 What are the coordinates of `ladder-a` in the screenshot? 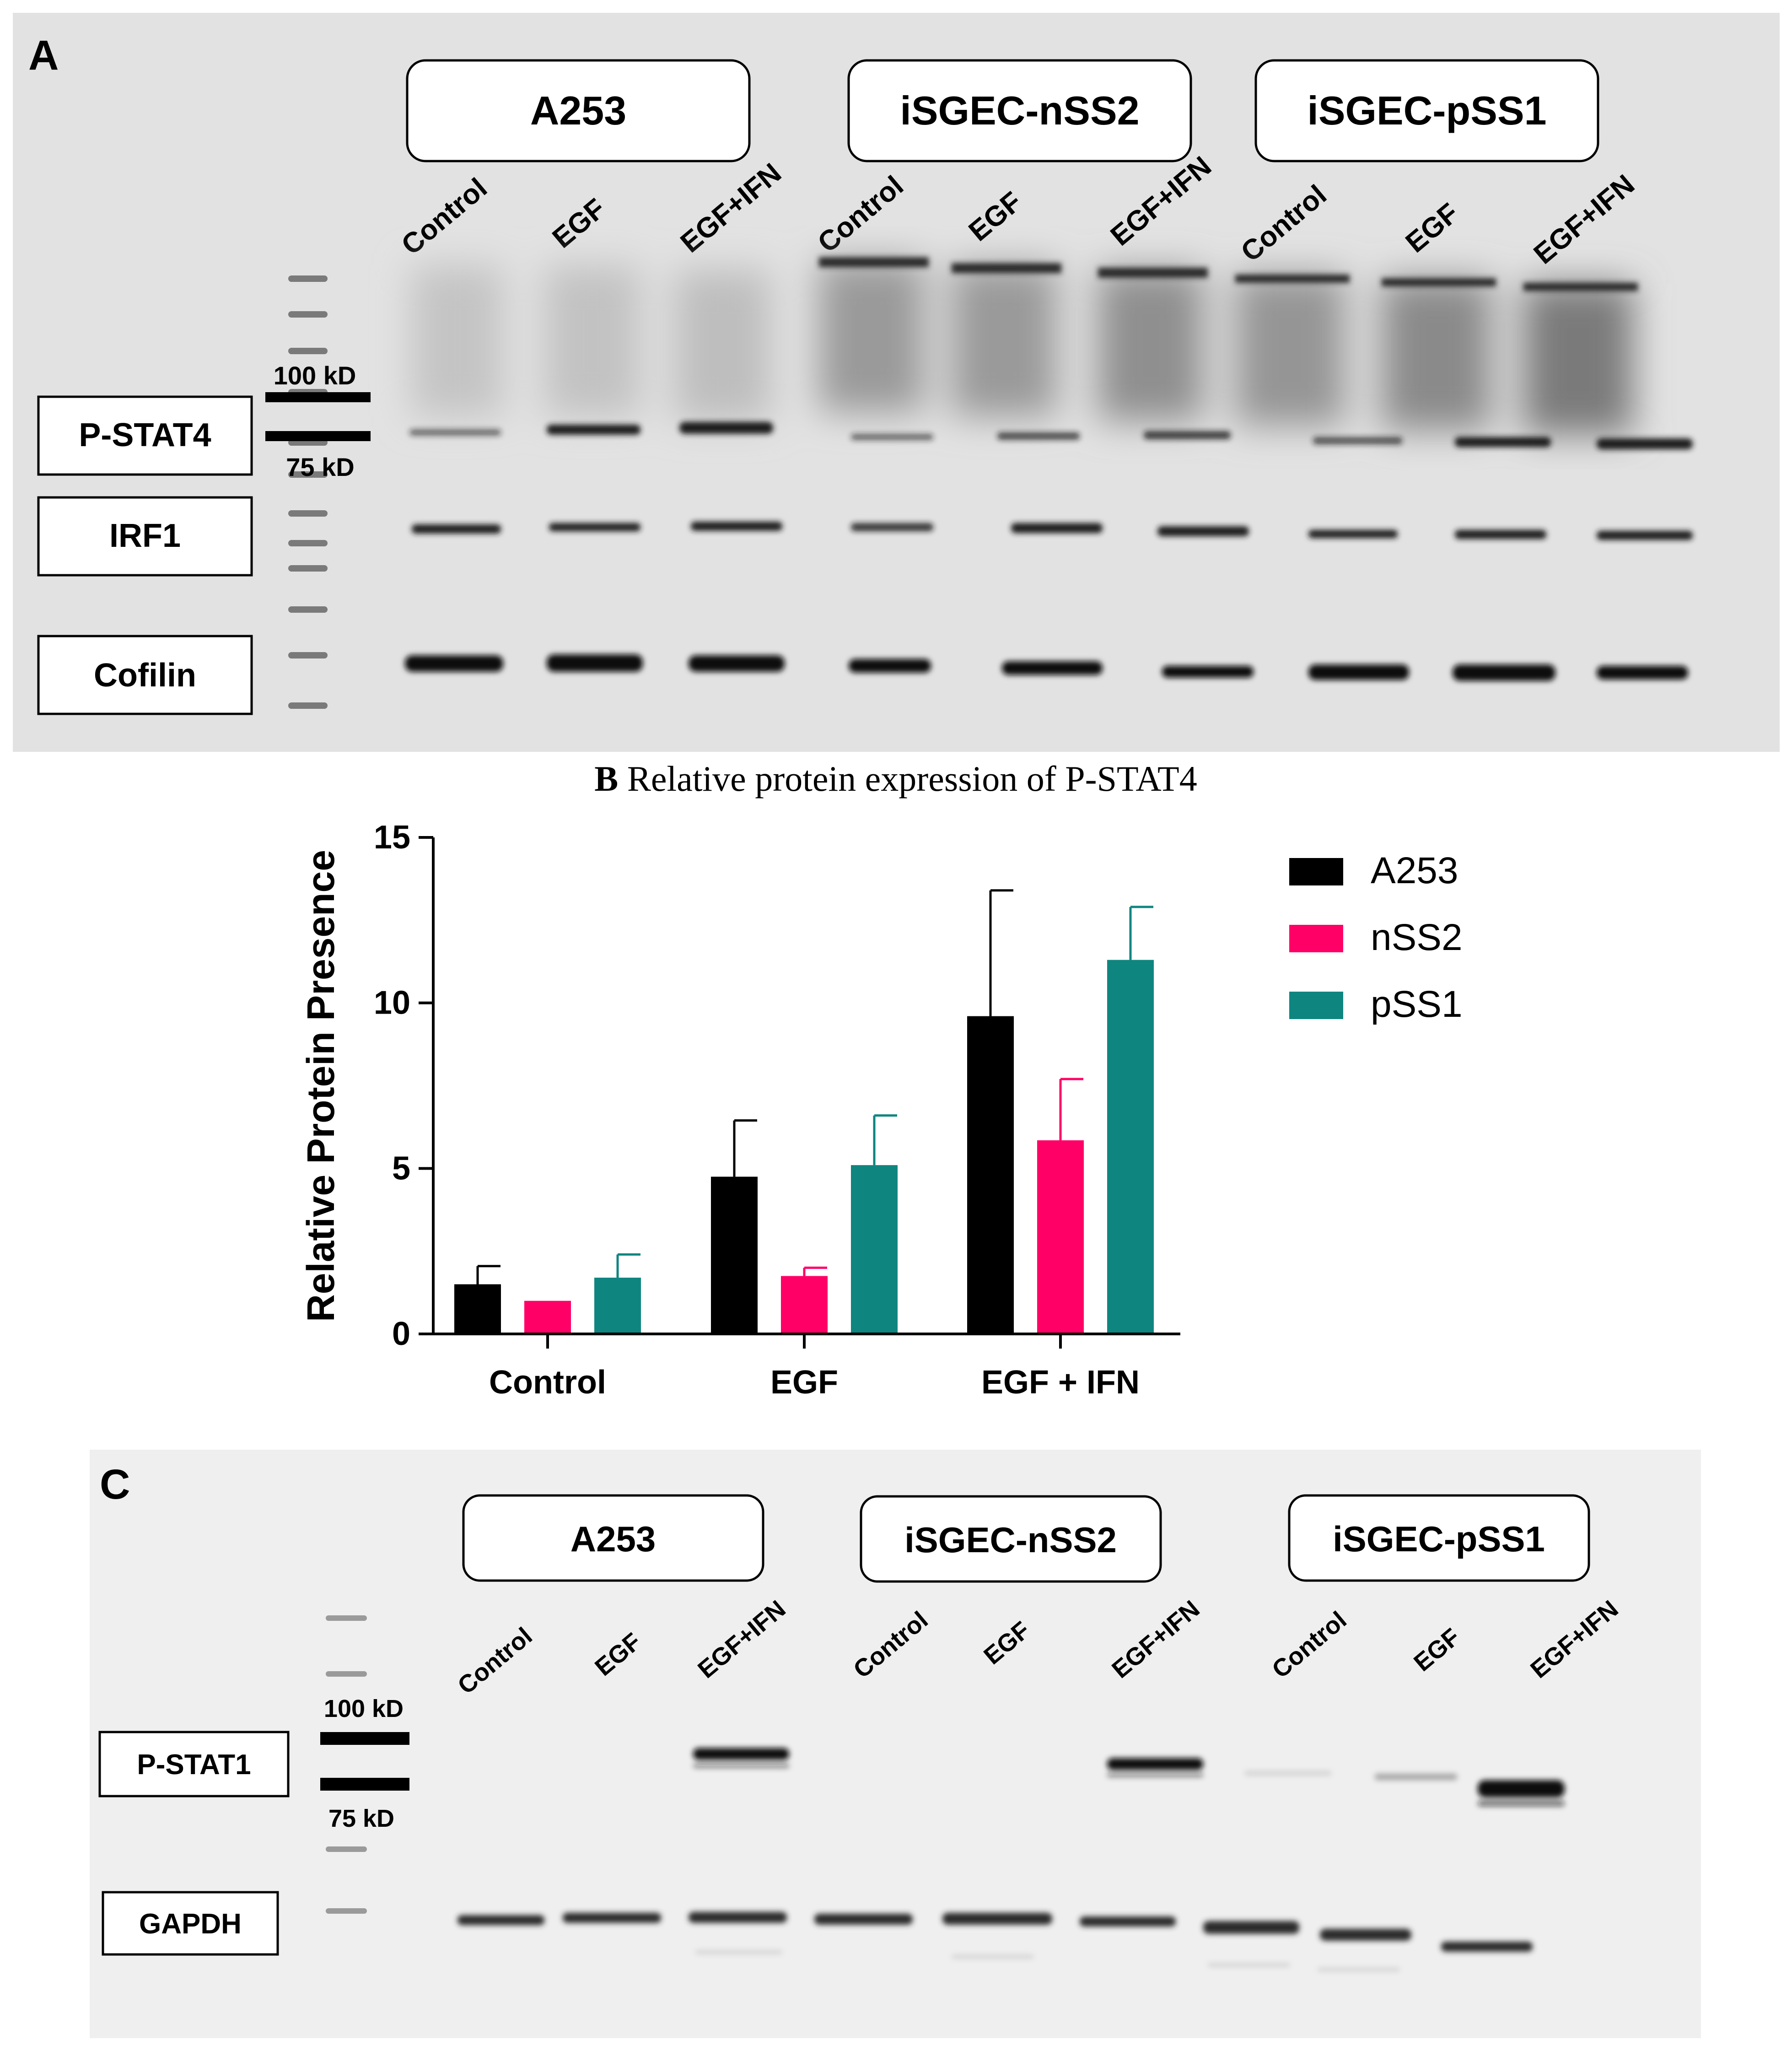 It's located at (308, 492).